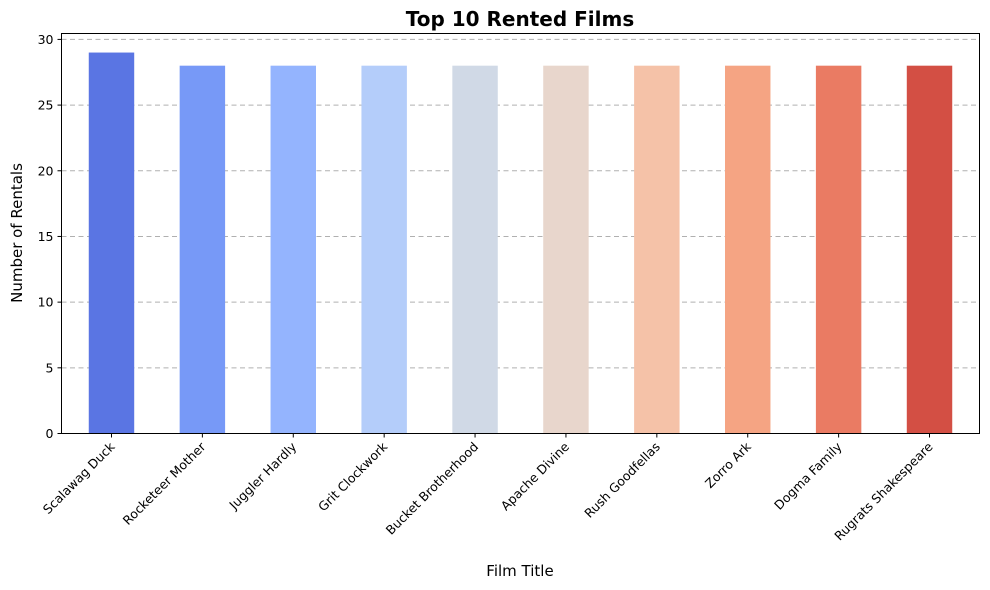 The image size is (990, 590). What do you see at coordinates (520, 19) in the screenshot?
I see `chart-title: Top 10 Rented Films` at bounding box center [520, 19].